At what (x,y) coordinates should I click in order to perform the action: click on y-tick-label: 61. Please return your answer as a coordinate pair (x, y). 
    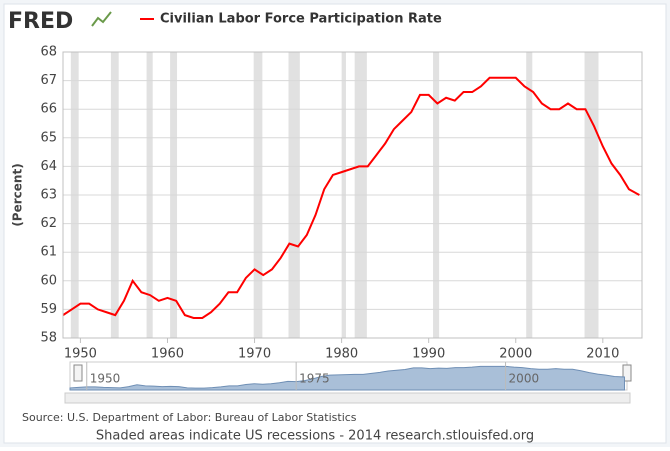
    Looking at the image, I should click on (48, 252).